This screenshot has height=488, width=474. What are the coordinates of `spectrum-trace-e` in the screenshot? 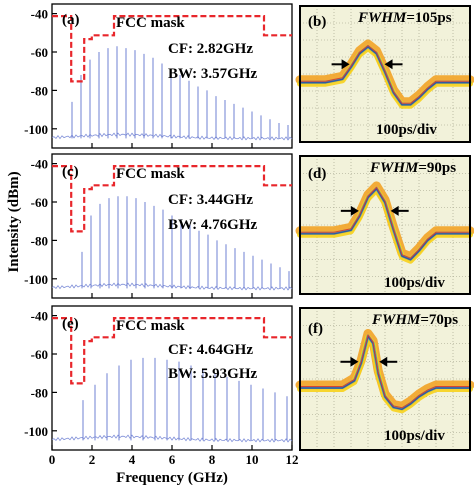 It's located at (172, 400).